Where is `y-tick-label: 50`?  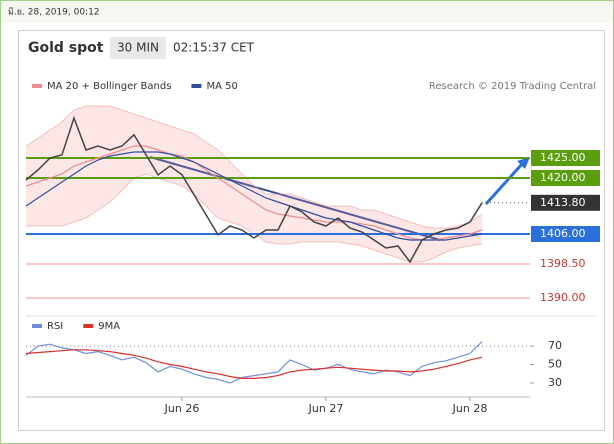
y-tick-label: 50 is located at coordinates (555, 364).